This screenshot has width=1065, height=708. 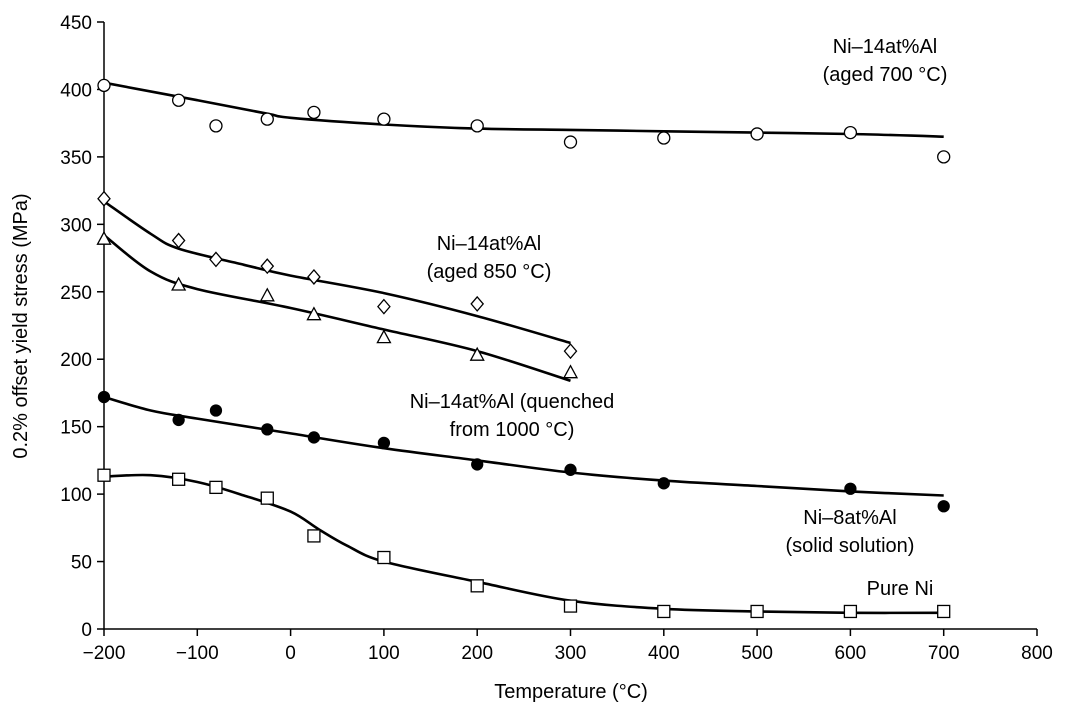 I want to click on y-tick-label: 100, so click(x=76, y=495).